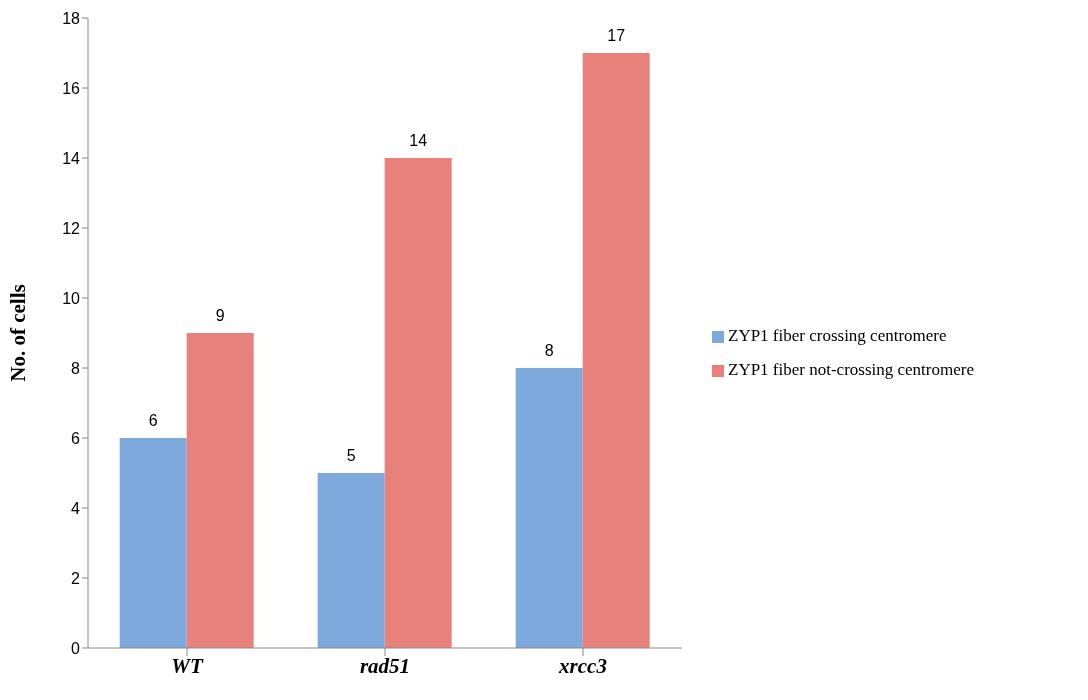 The image size is (1088, 700). Describe the element at coordinates (71, 18) in the screenshot. I see `y-tick-label: 18` at that location.